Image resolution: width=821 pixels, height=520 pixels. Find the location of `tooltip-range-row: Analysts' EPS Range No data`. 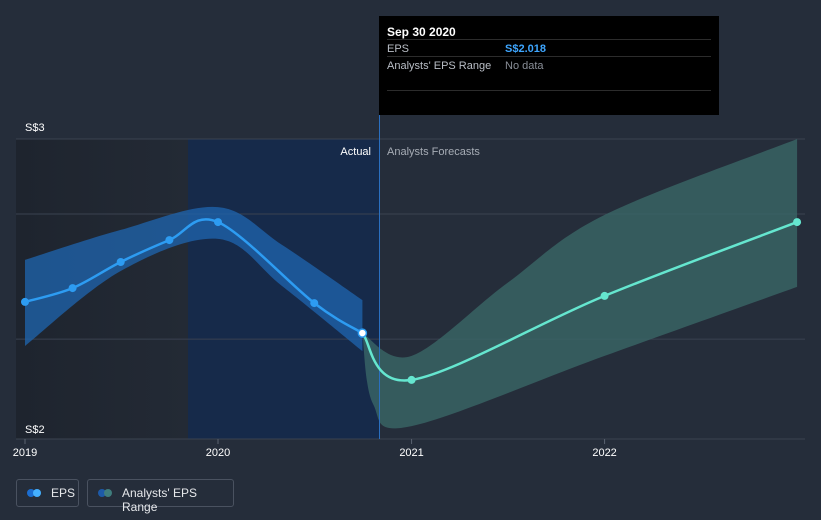

tooltip-range-row: Analysts' EPS Range No data is located at coordinates (549, 65).